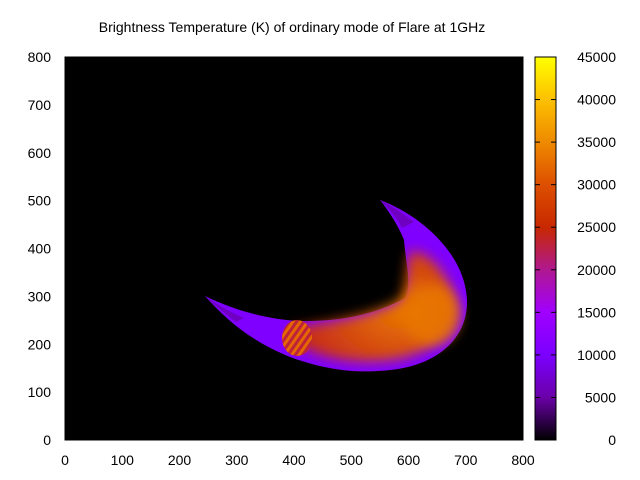  Describe the element at coordinates (336, 286) in the screenshot. I see `loop-structure` at that location.